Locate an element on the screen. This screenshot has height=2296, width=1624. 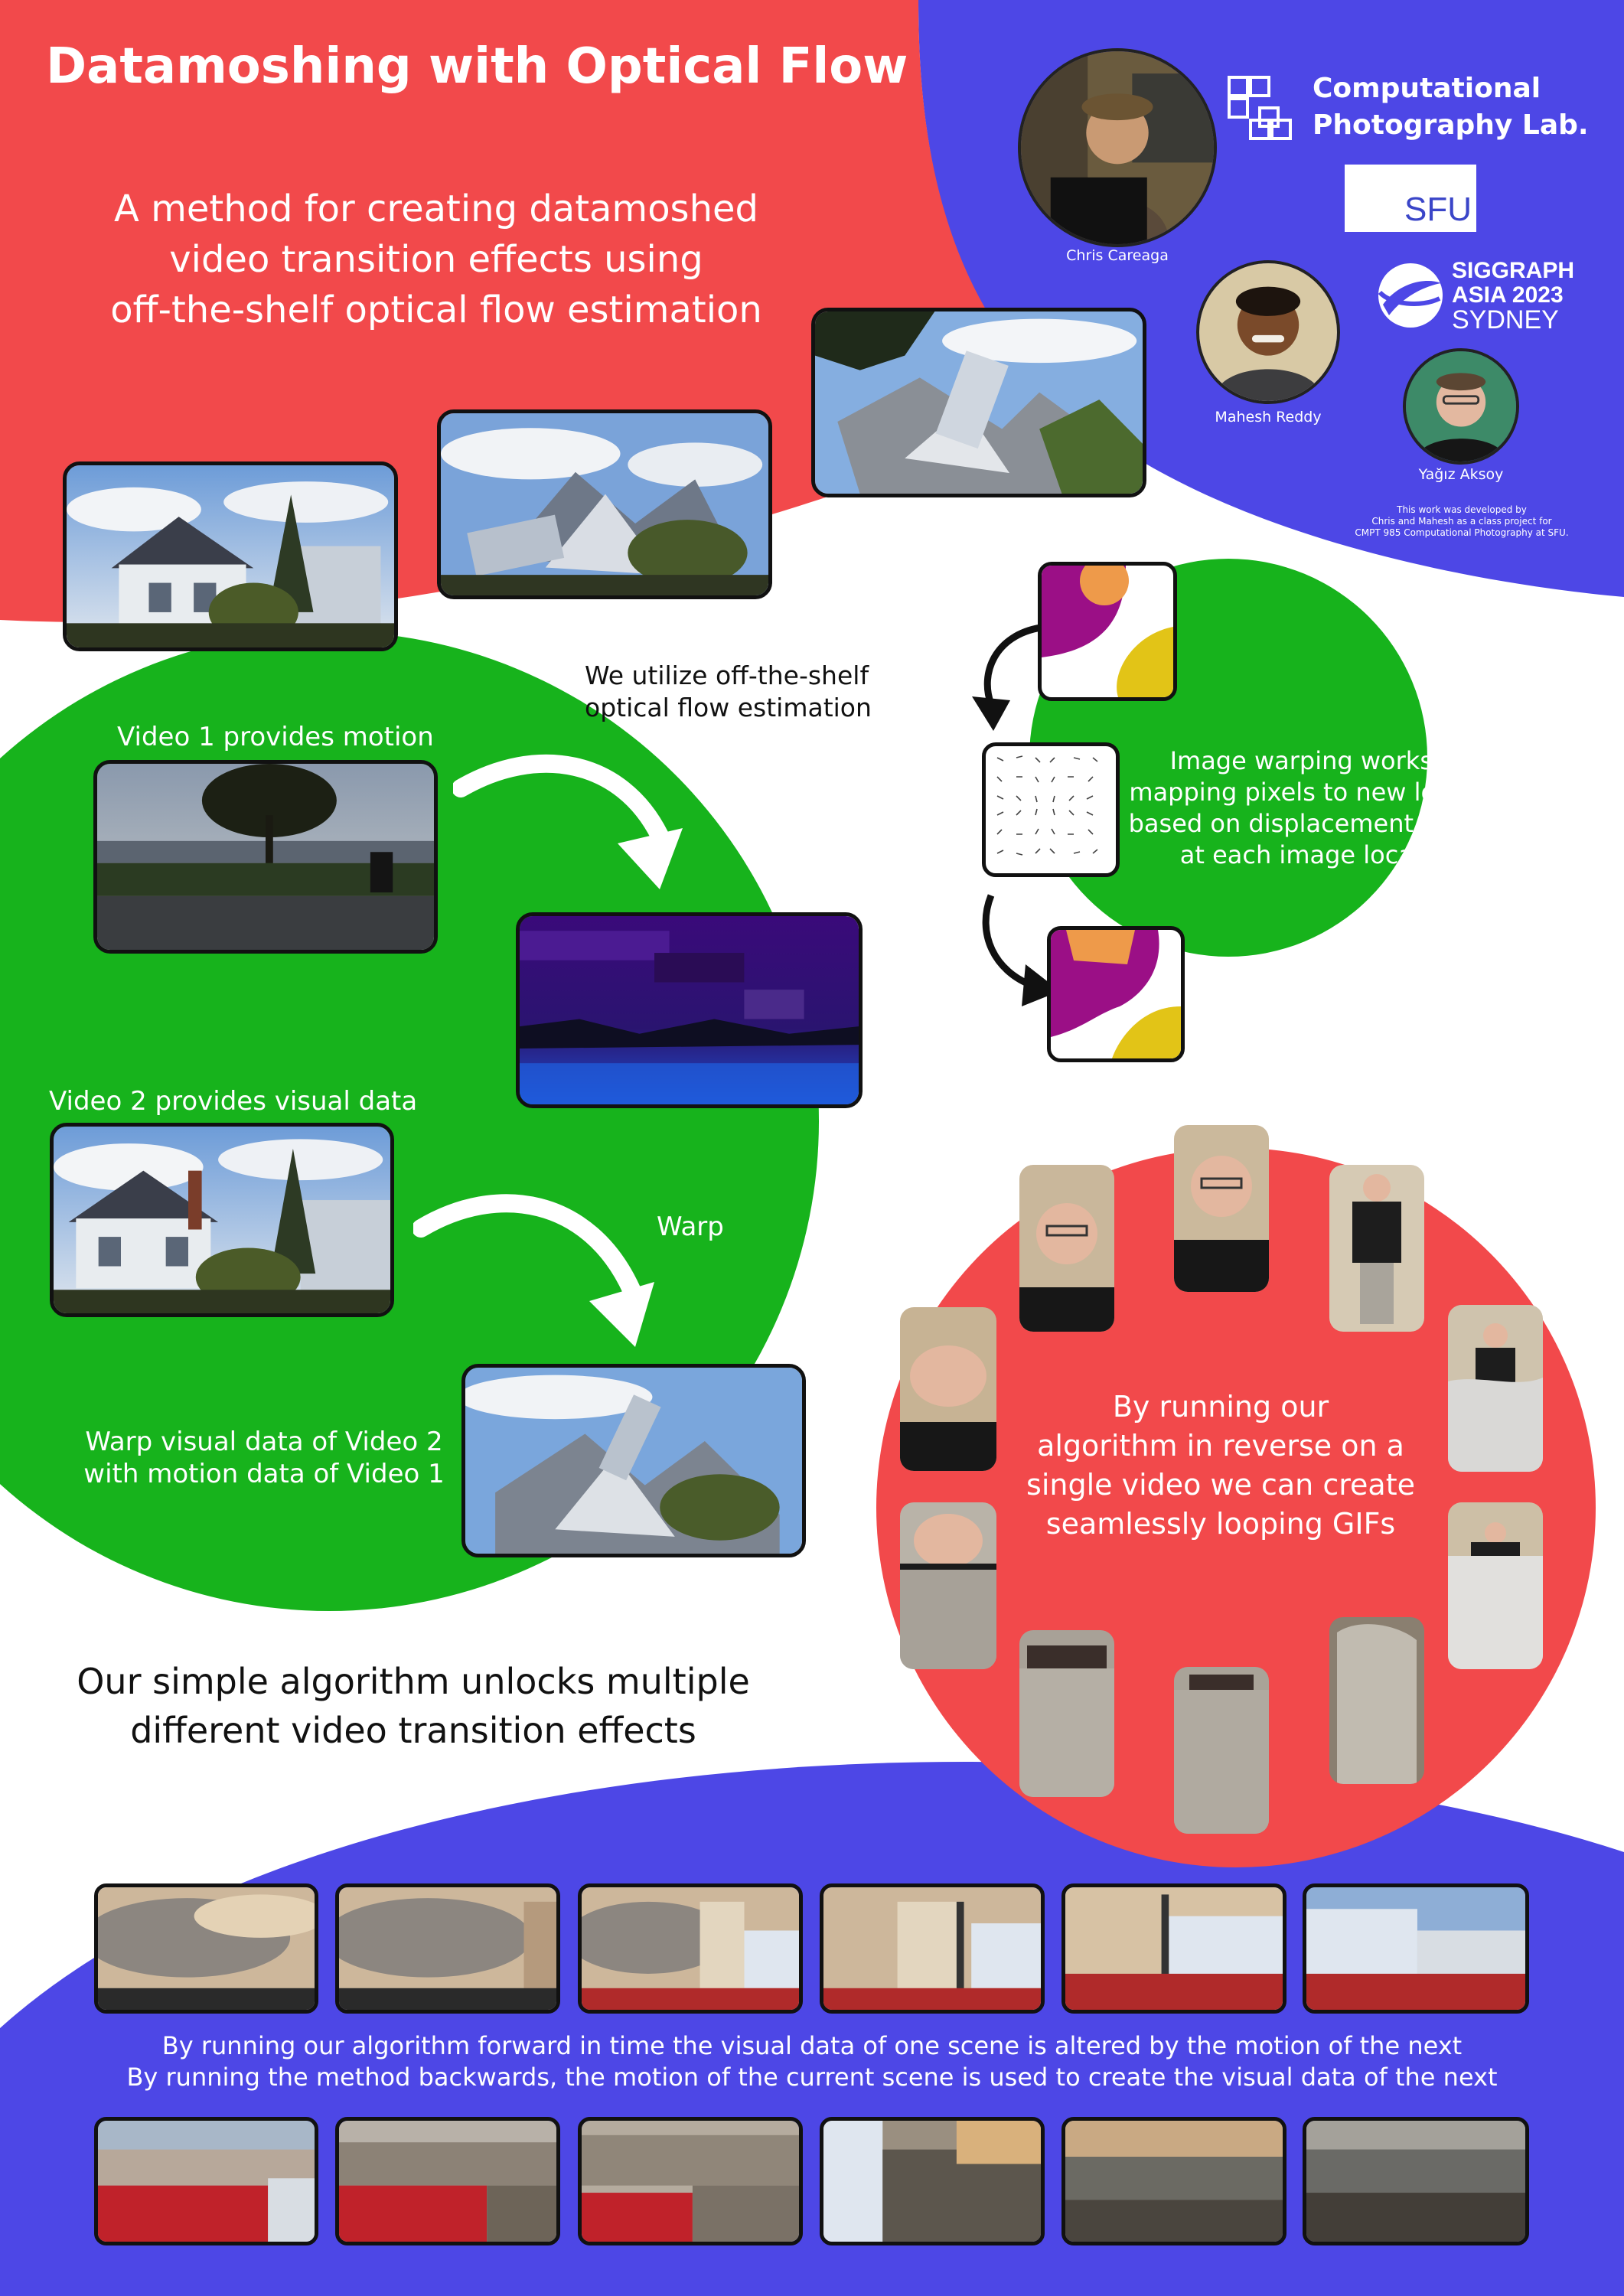
note-line: Chris and Mahesh as a class project for is located at coordinates (1461, 521).